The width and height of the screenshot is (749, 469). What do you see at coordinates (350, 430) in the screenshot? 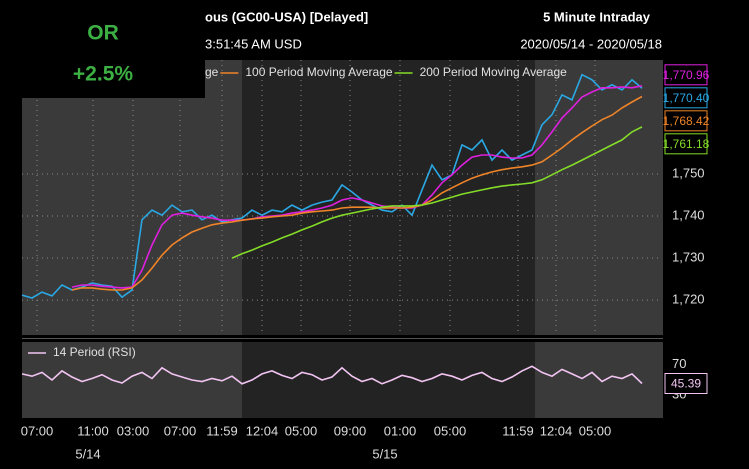
I see `x-tick-label: 09:00` at bounding box center [350, 430].